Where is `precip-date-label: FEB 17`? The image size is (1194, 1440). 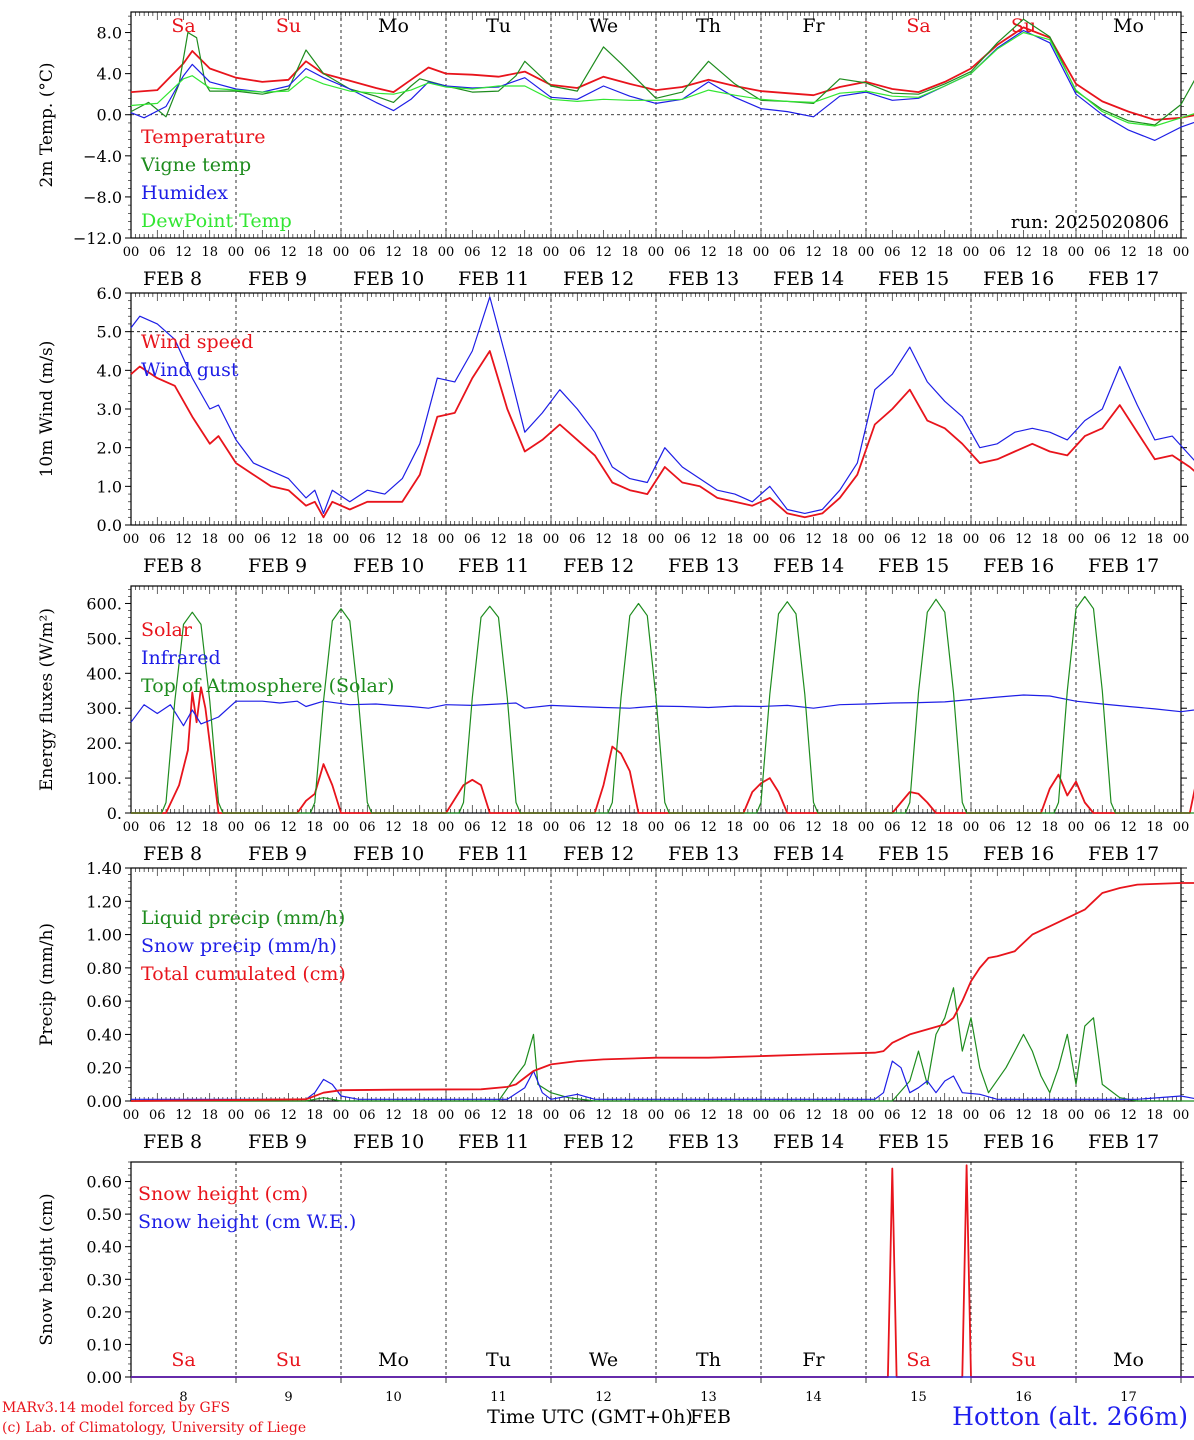 precip-date-label: FEB 17 is located at coordinates (1123, 1142).